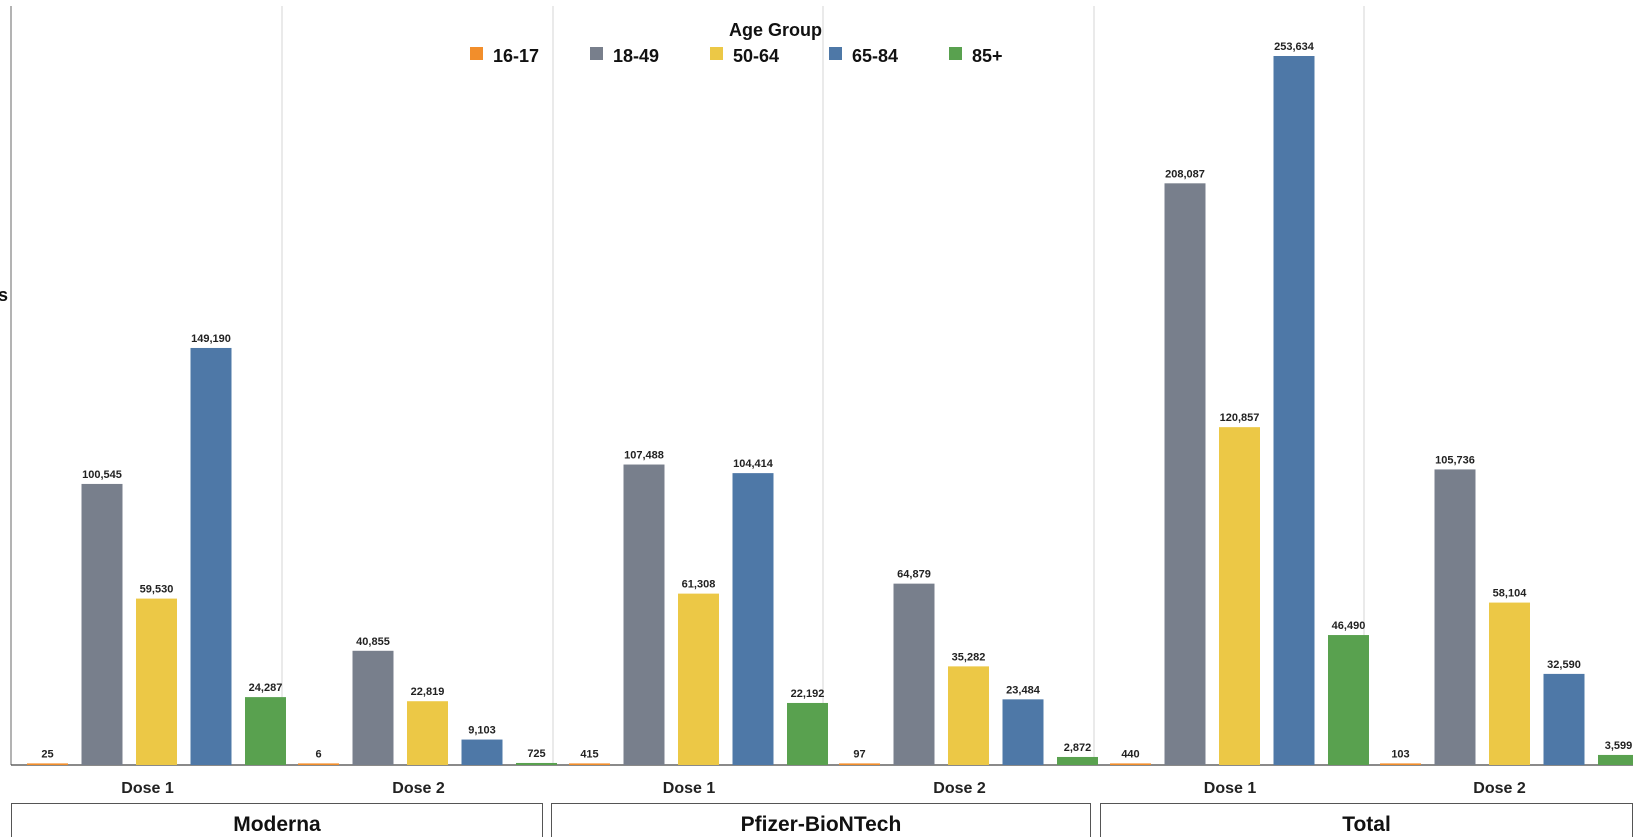 This screenshot has width=1633, height=837. What do you see at coordinates (736, 43) in the screenshot?
I see `legend: Age Group 16-17 18-49 50-64 65-84 85+` at bounding box center [736, 43].